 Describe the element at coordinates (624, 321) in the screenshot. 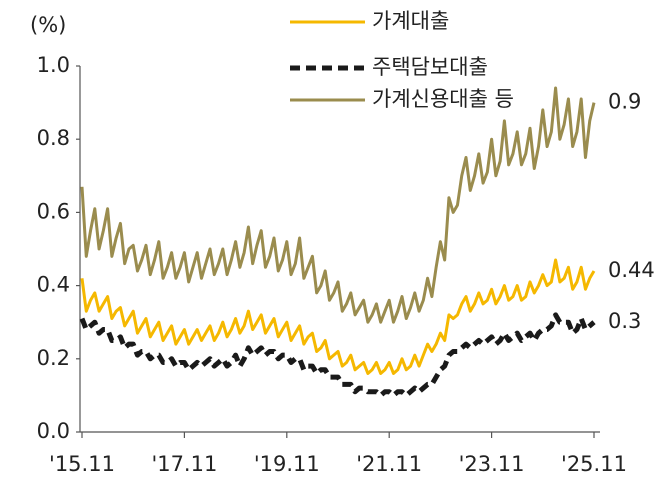

I see `end-value-label: 0.3` at that location.